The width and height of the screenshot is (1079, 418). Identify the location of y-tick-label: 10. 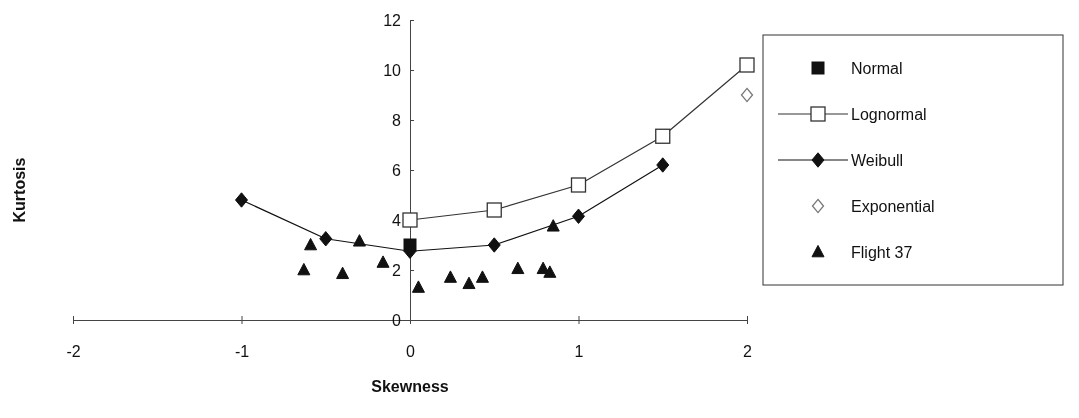
(392, 70).